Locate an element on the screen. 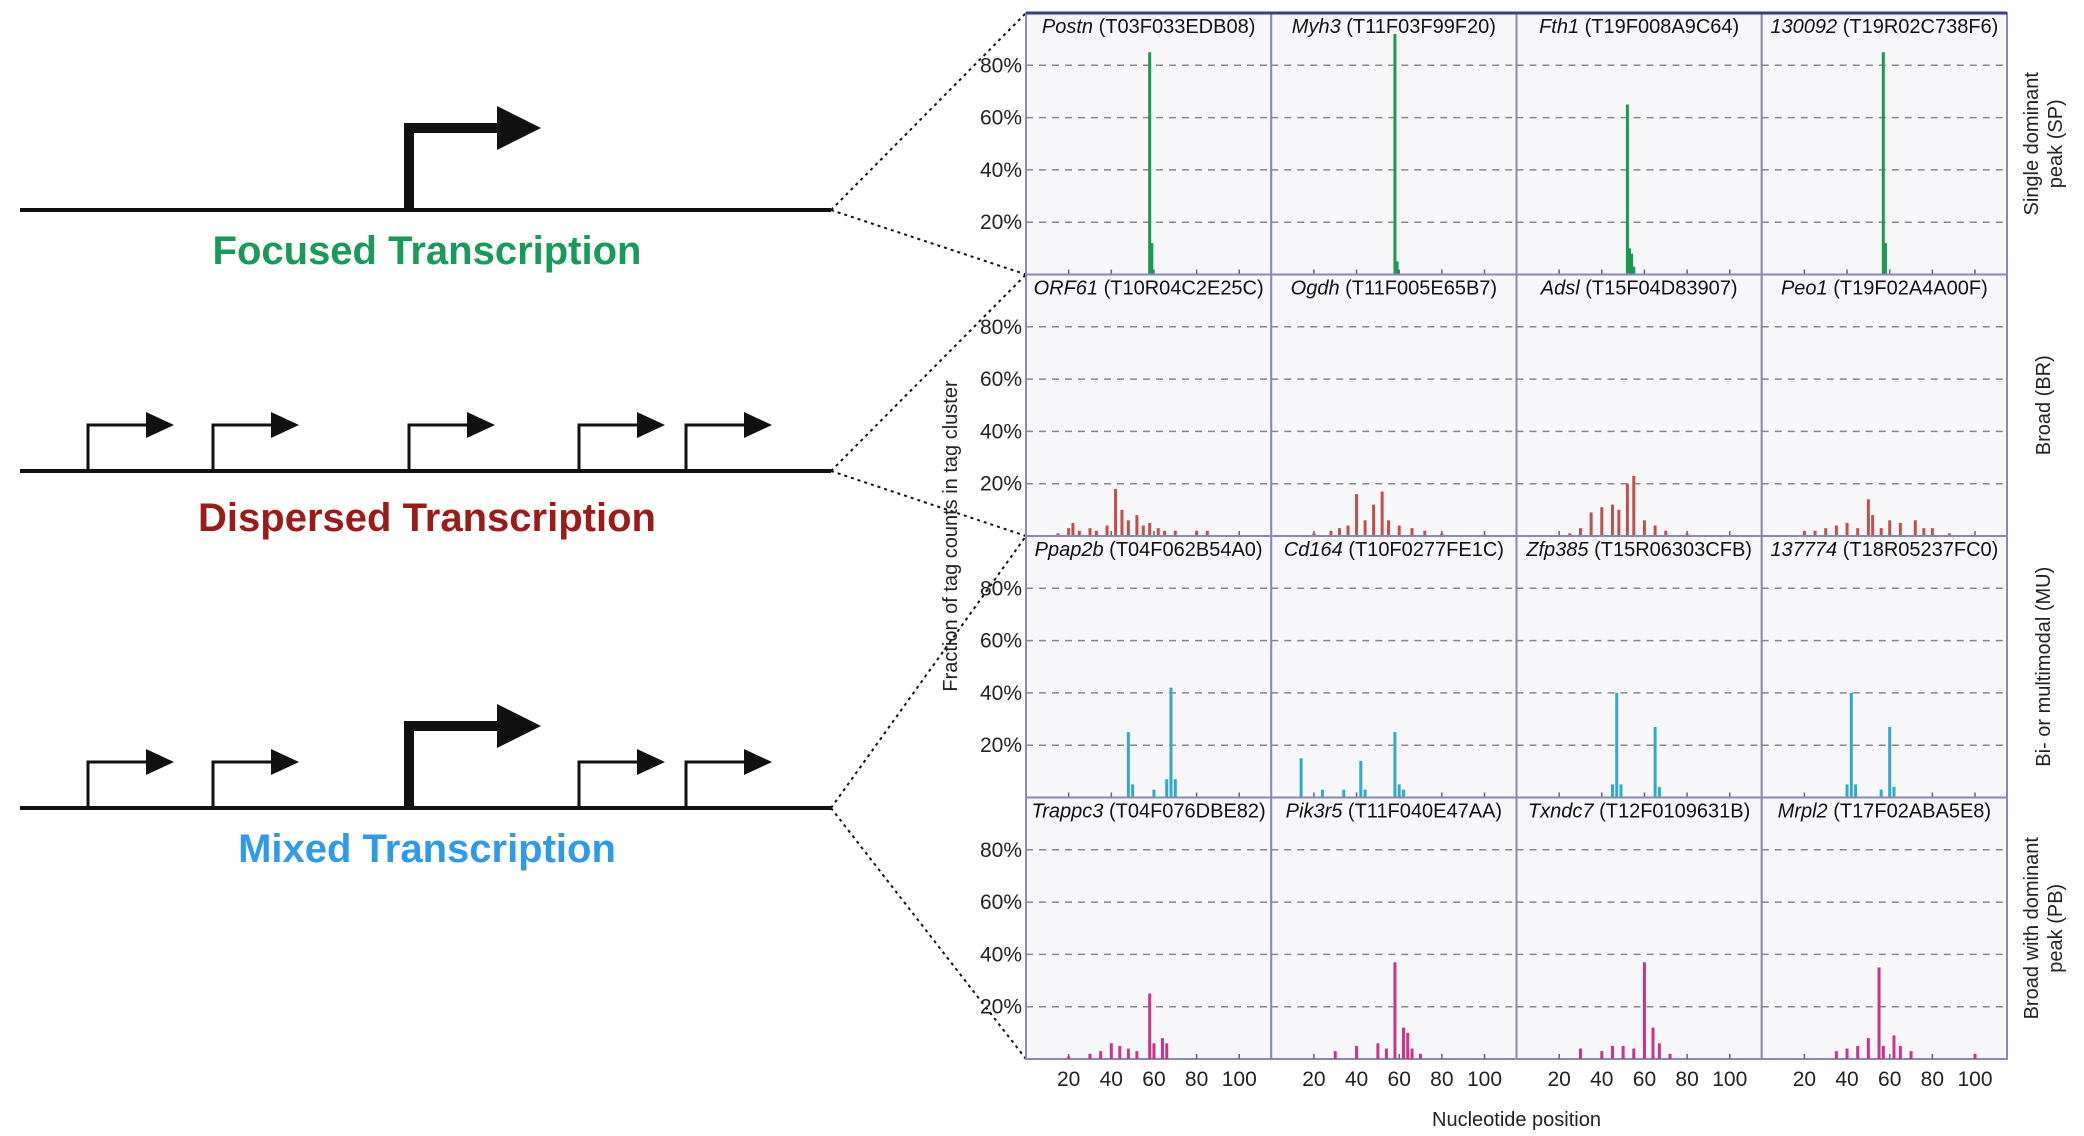 The height and width of the screenshot is (1136, 2084). panel-title: Postn (T03F033EDB08) is located at coordinates (1148, 27).